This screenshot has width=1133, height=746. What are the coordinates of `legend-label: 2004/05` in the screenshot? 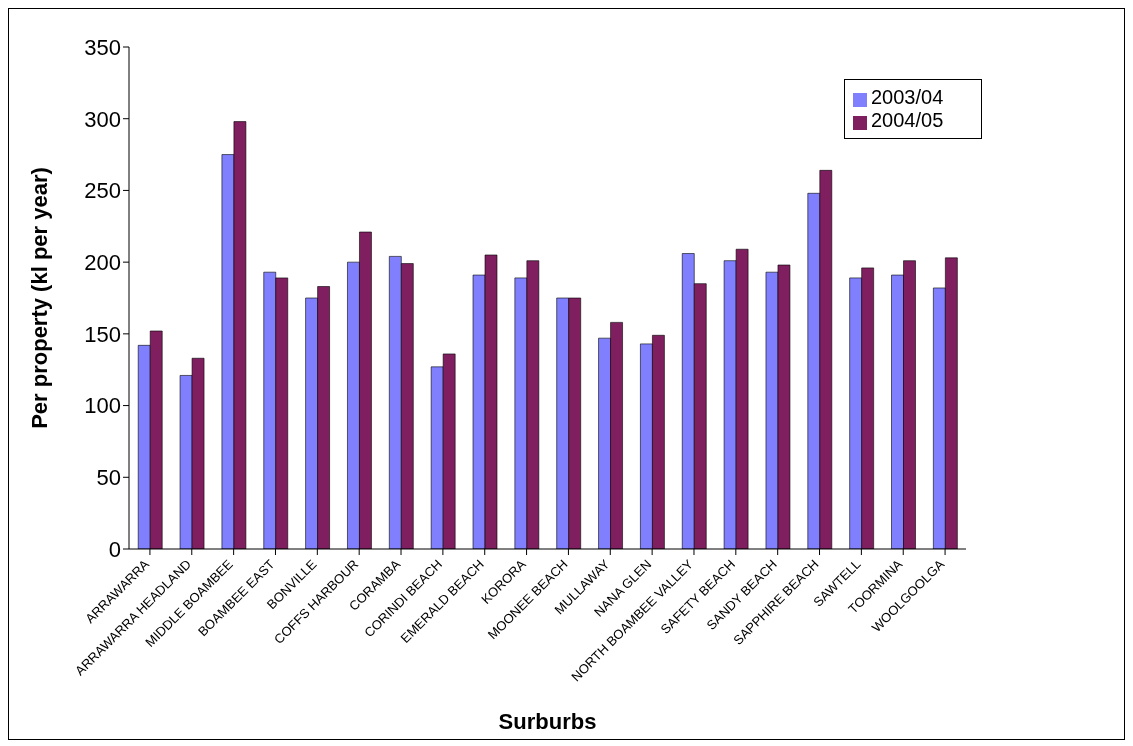 It's located at (907, 120).